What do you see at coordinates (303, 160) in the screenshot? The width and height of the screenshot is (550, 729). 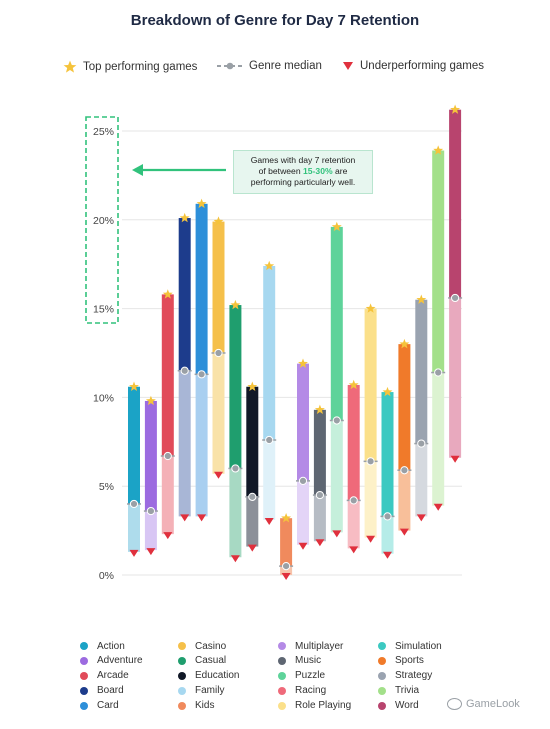 I see `callout-line-1: Games with day 7 retention` at bounding box center [303, 160].